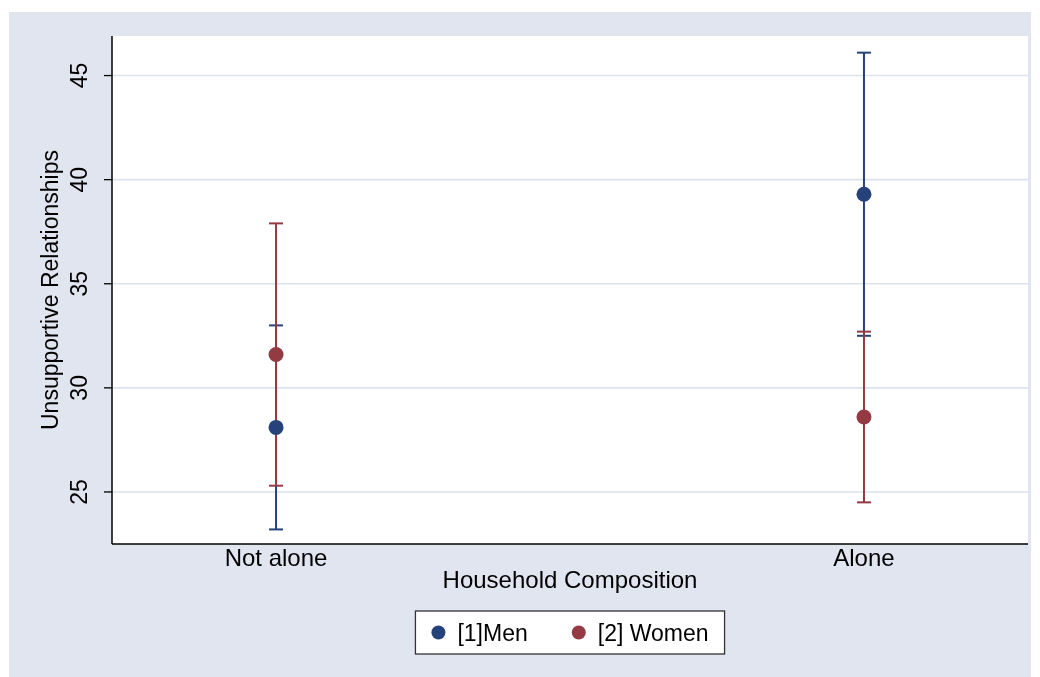  I want to click on y-tick-label: 35, so click(79, 283).